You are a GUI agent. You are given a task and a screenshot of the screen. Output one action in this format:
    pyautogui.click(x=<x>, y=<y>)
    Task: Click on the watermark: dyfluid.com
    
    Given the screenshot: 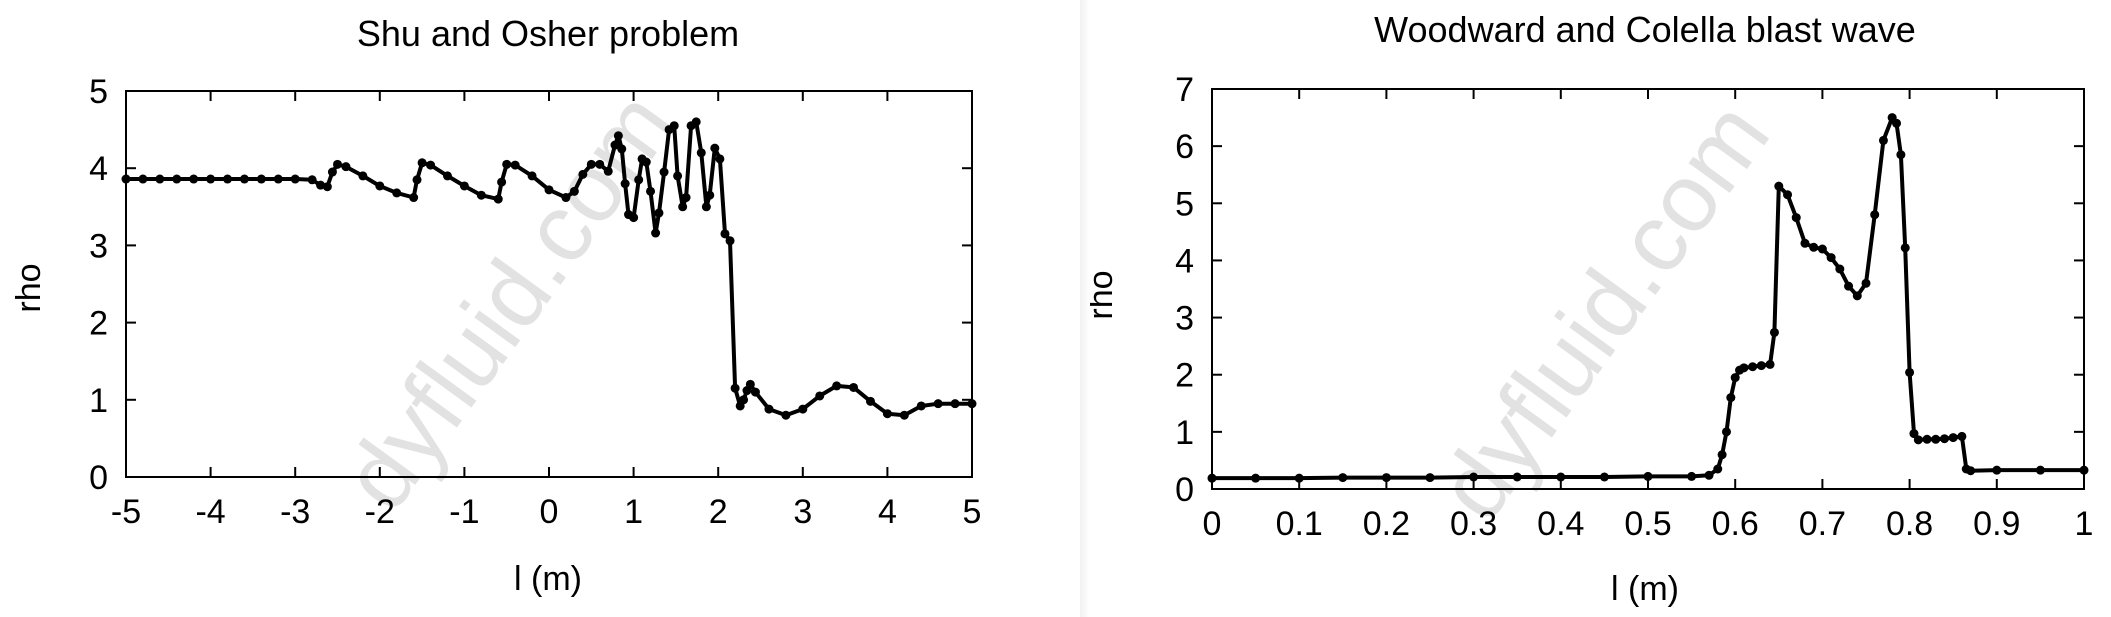 What is the action you would take?
    pyautogui.click(x=1604, y=311)
    